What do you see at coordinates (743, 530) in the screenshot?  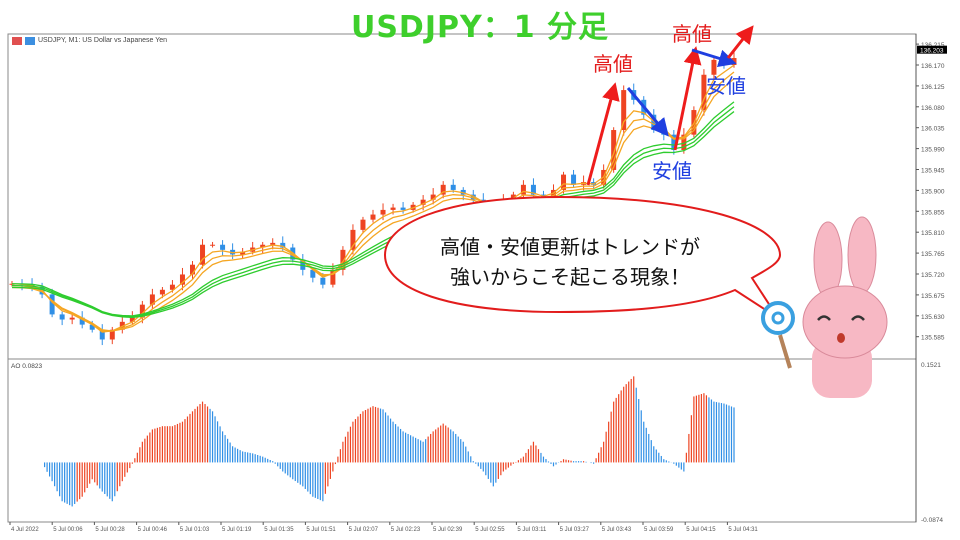 I see `time-tick-label: 5 Jul 04:31` at bounding box center [743, 530].